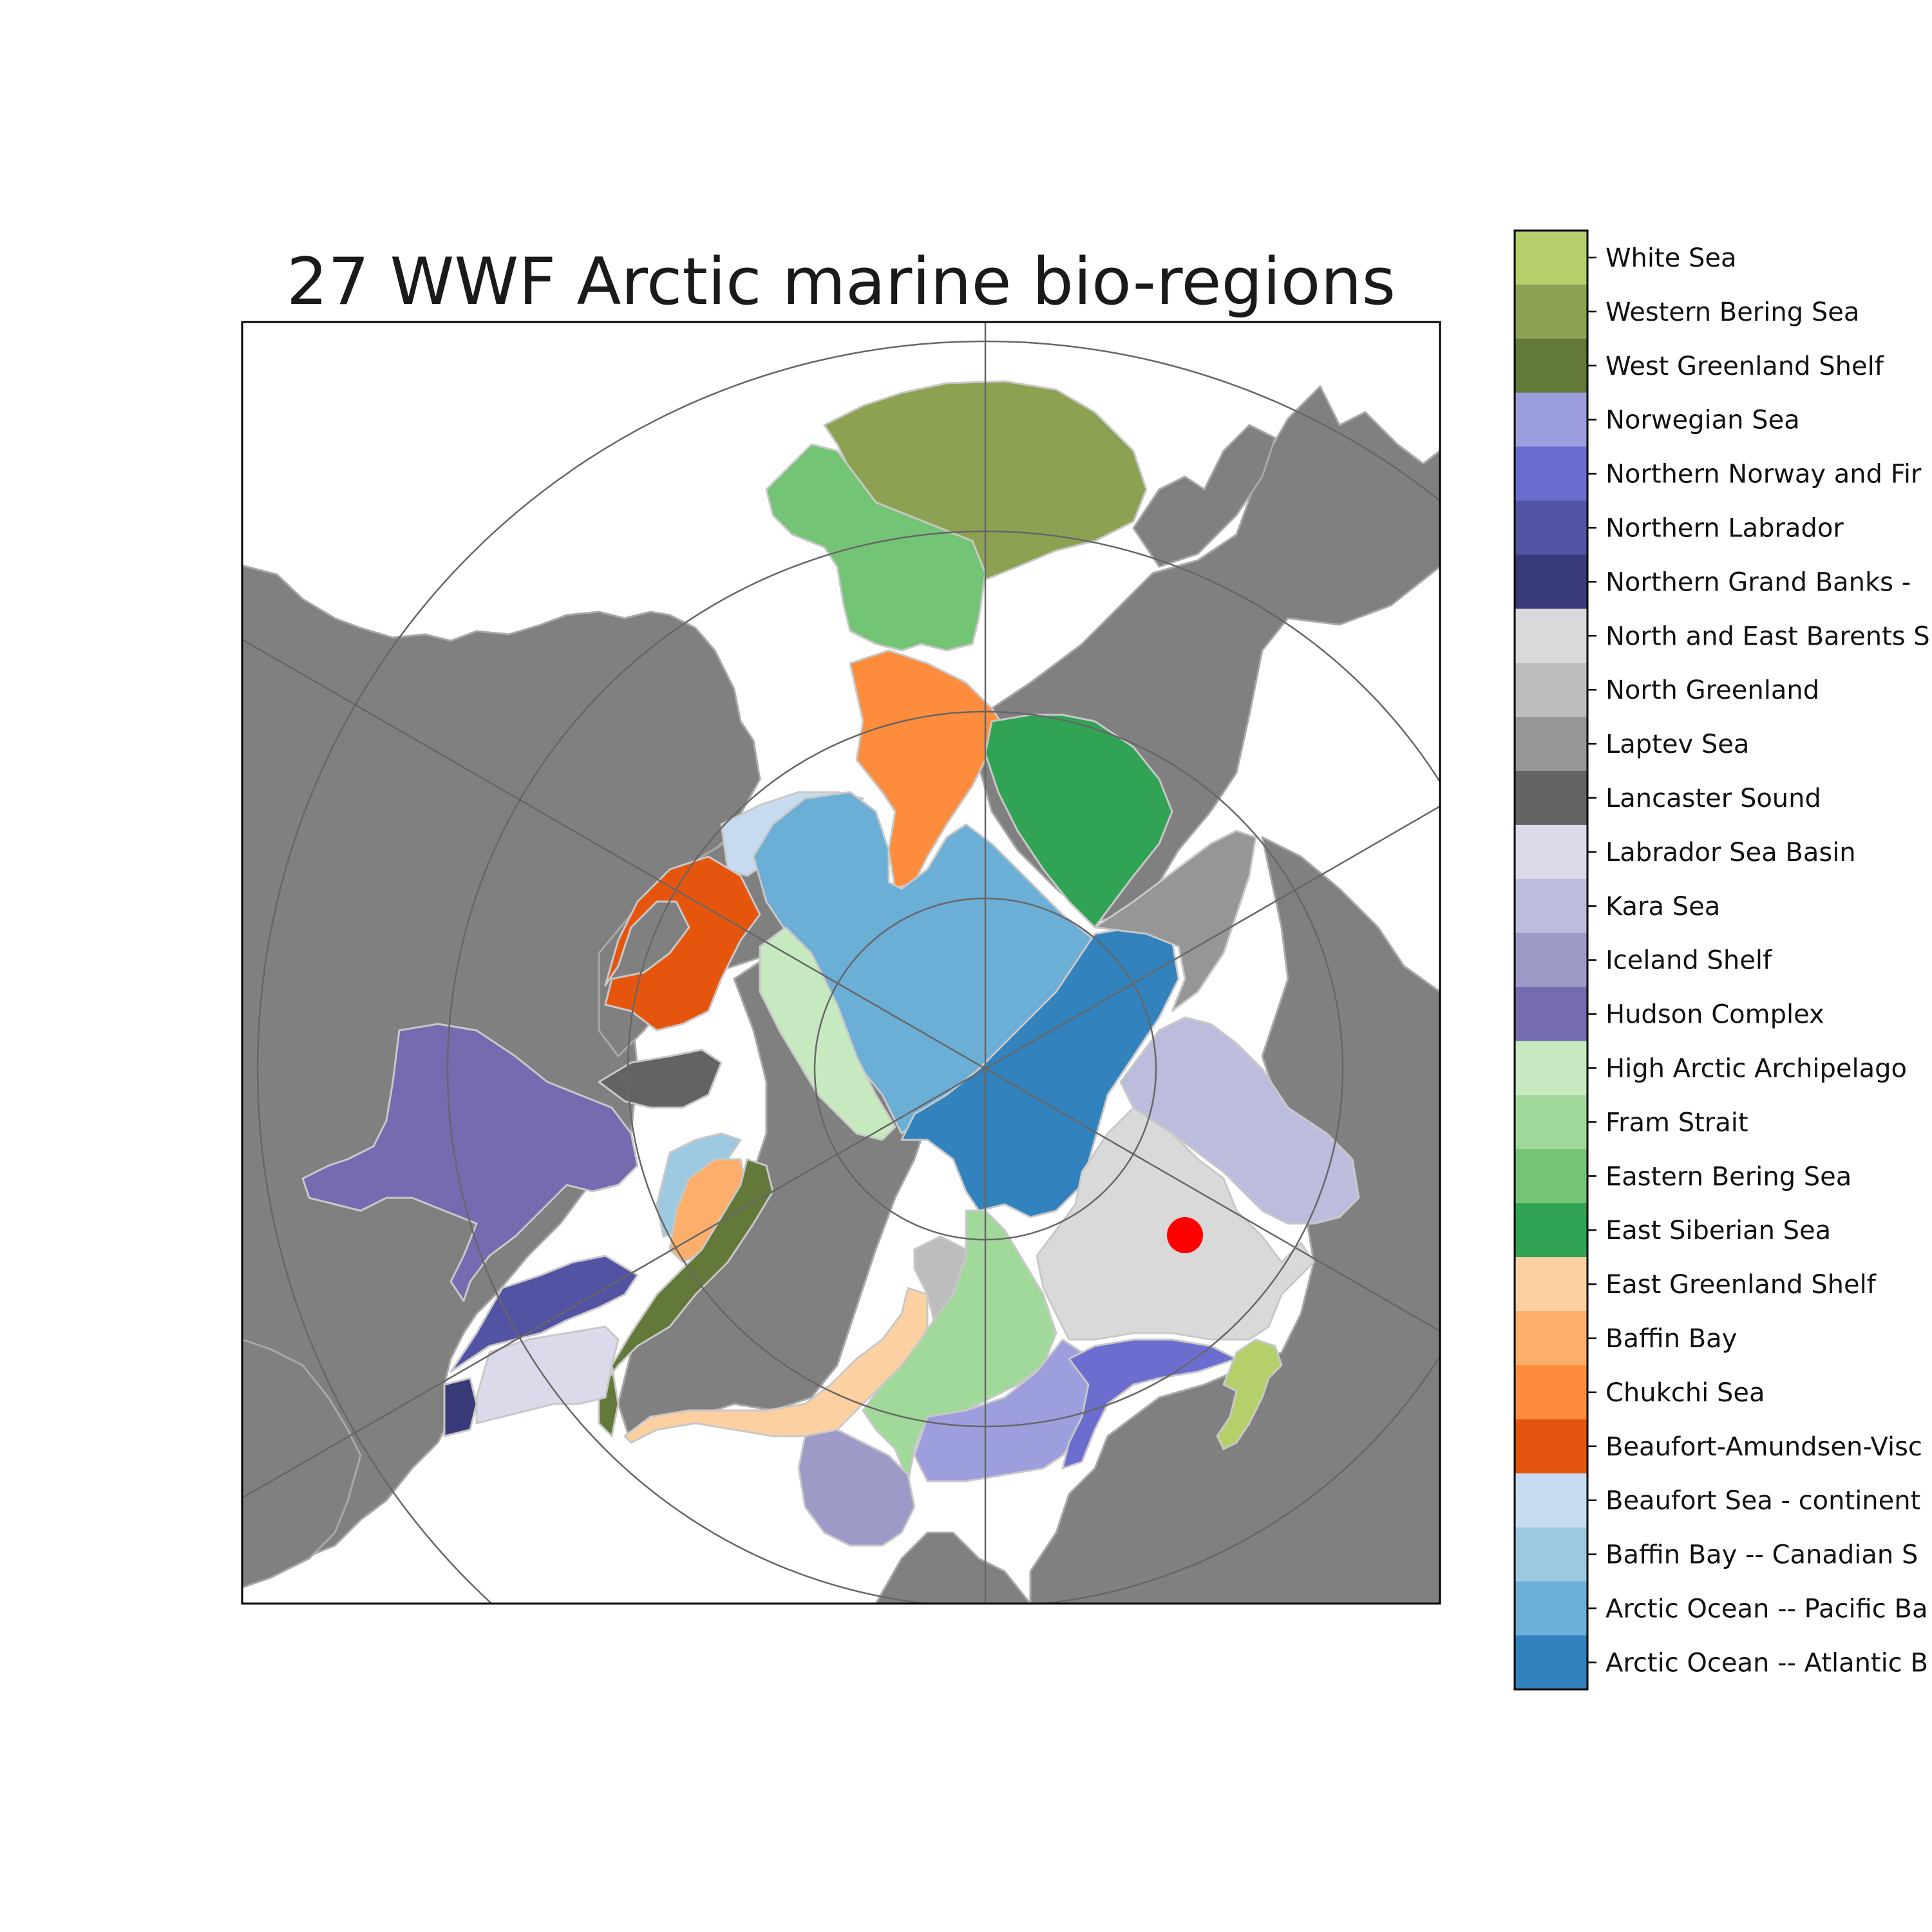 This screenshot has height=1932, width=1932. What do you see at coordinates (1185, 1235) in the screenshot?
I see `location-marker` at bounding box center [1185, 1235].